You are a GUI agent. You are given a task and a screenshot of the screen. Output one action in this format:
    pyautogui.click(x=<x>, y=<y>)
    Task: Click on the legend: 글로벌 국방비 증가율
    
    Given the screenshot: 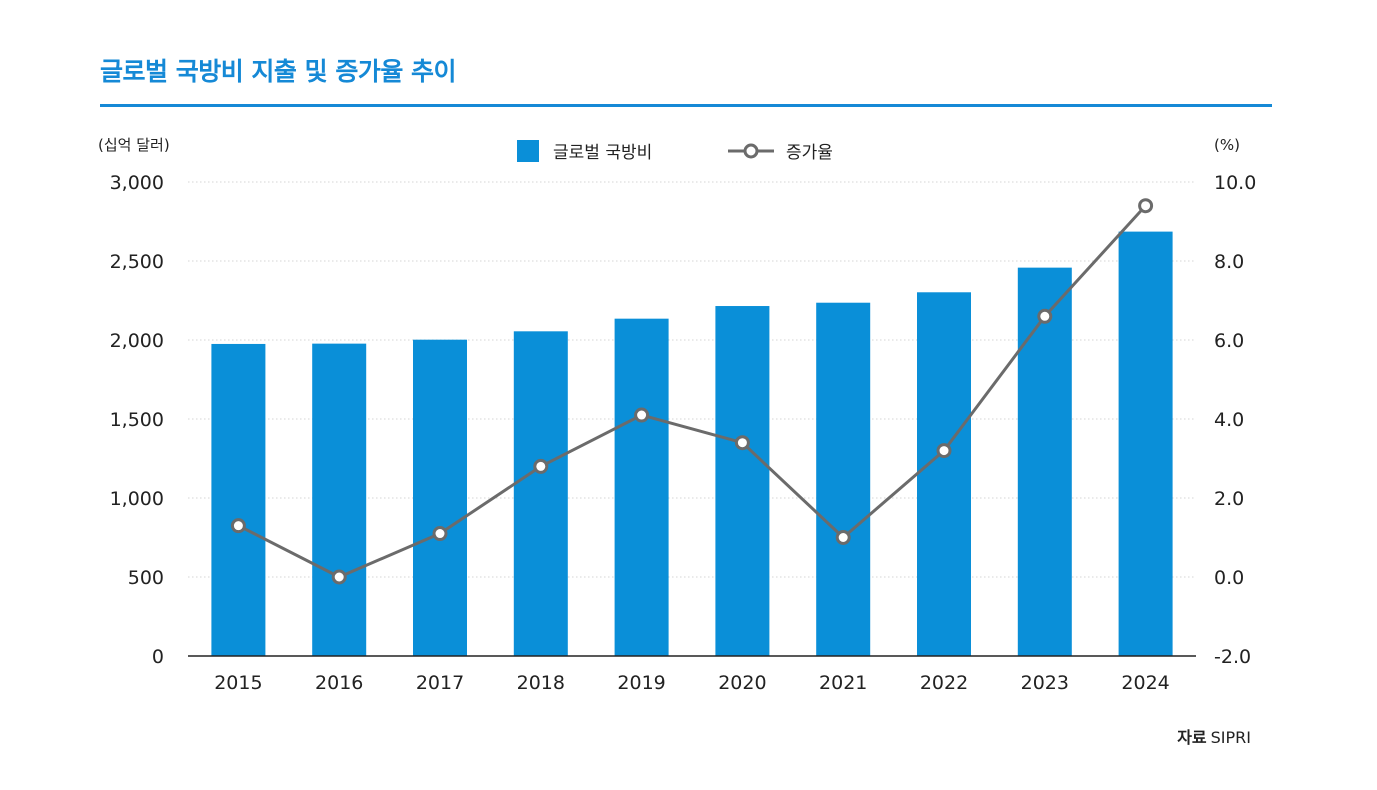 What is the action you would take?
    pyautogui.click(x=675, y=151)
    